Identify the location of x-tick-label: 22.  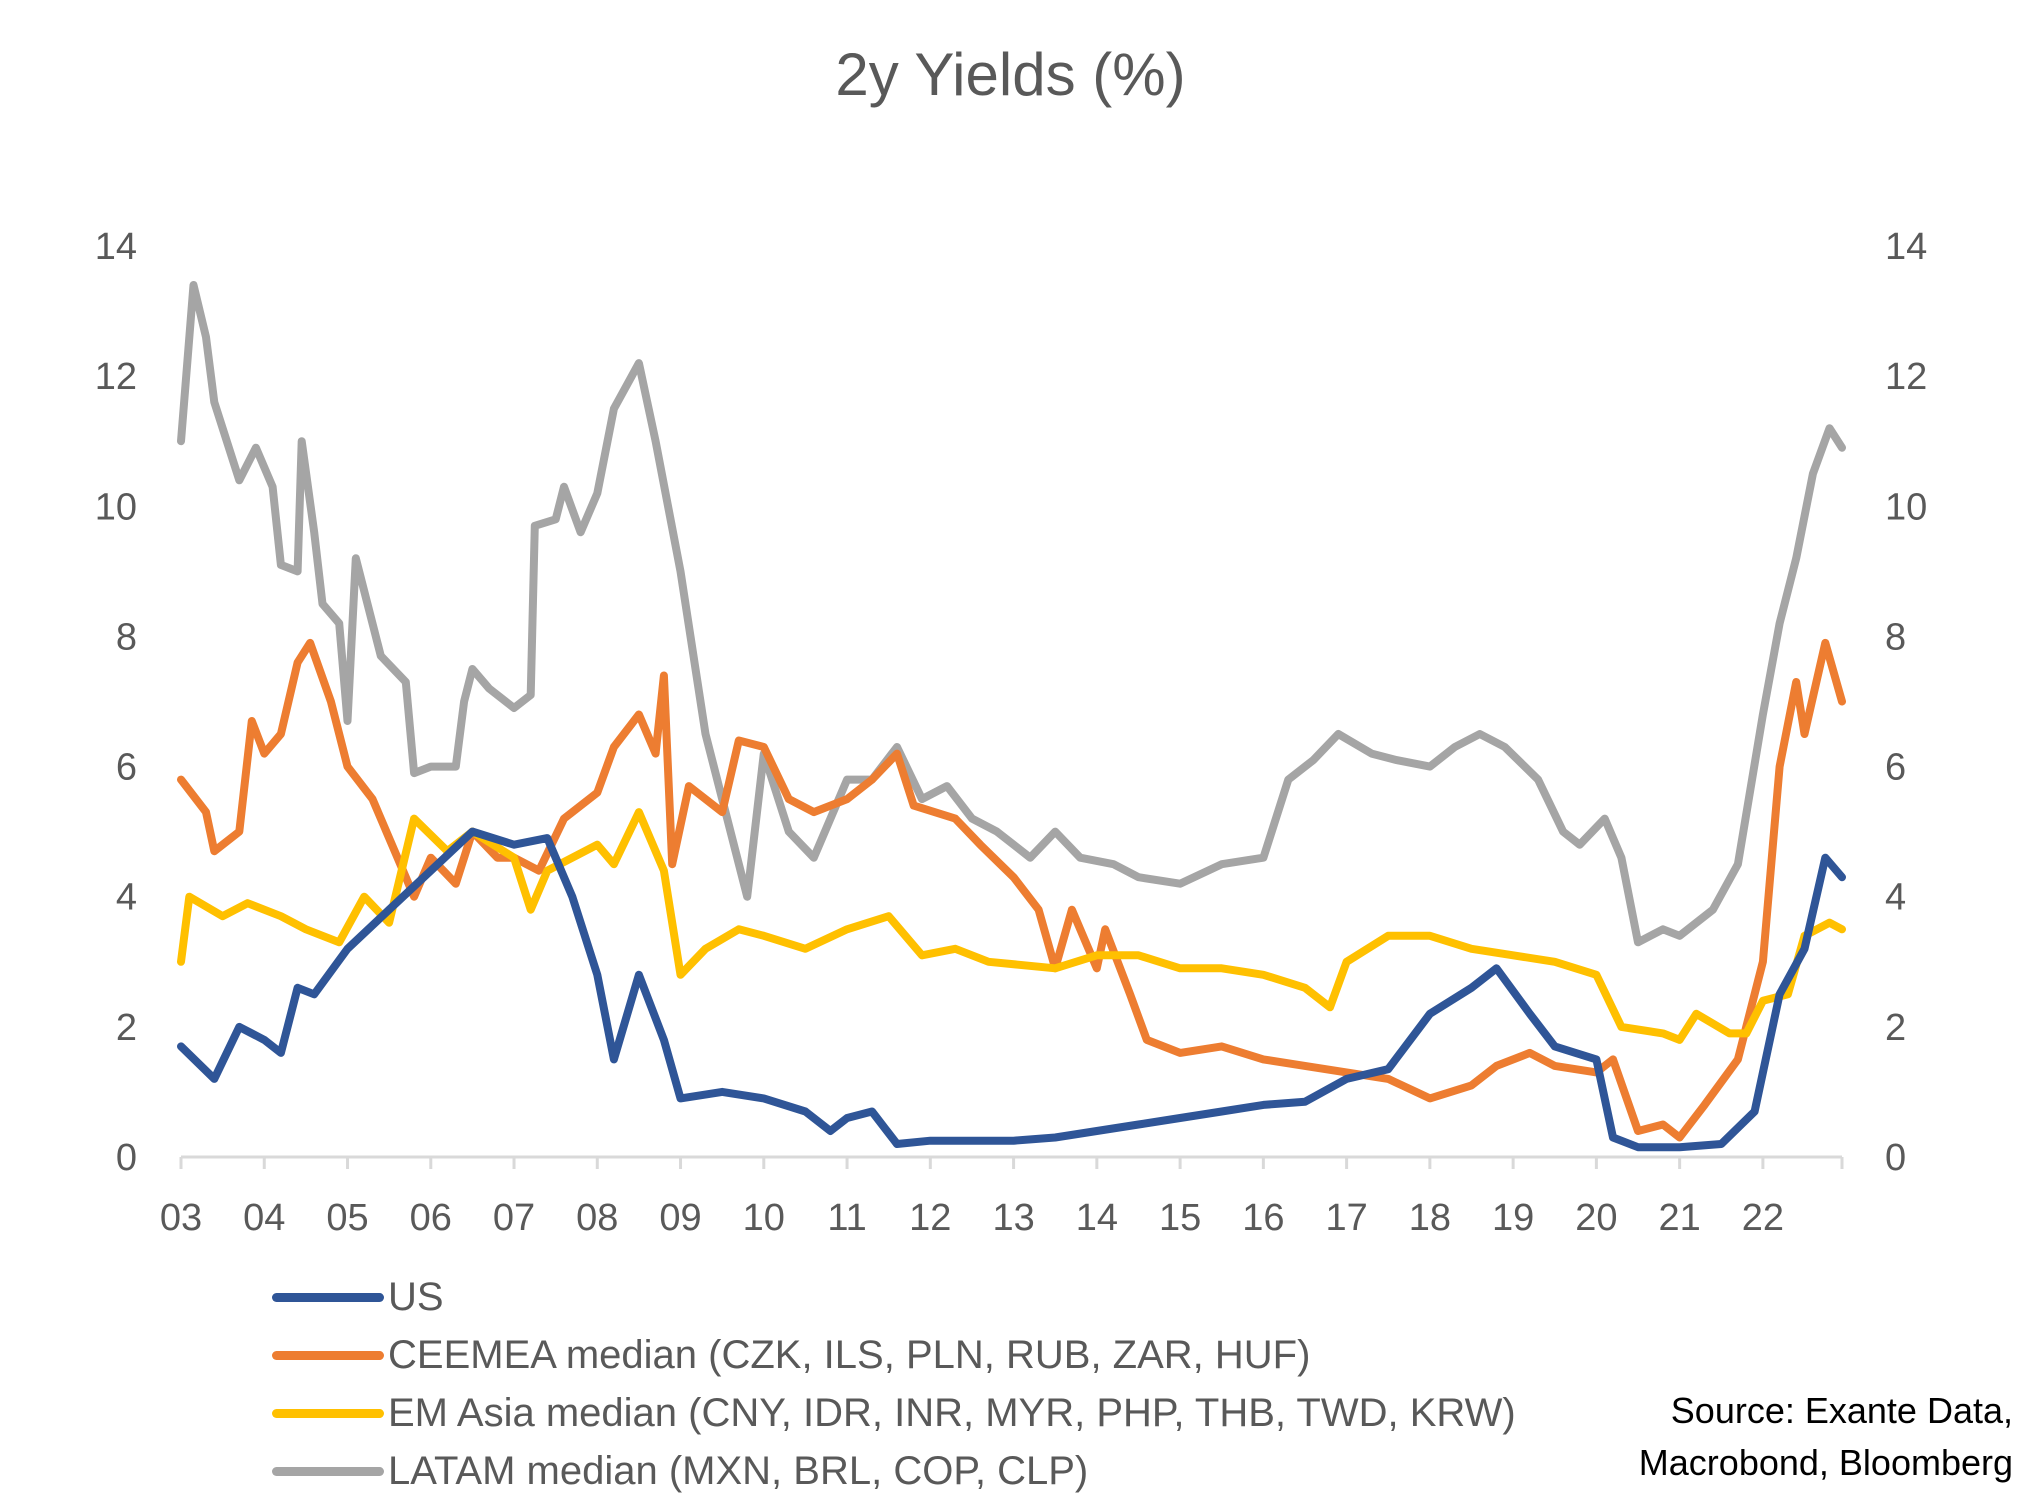
(1763, 1218).